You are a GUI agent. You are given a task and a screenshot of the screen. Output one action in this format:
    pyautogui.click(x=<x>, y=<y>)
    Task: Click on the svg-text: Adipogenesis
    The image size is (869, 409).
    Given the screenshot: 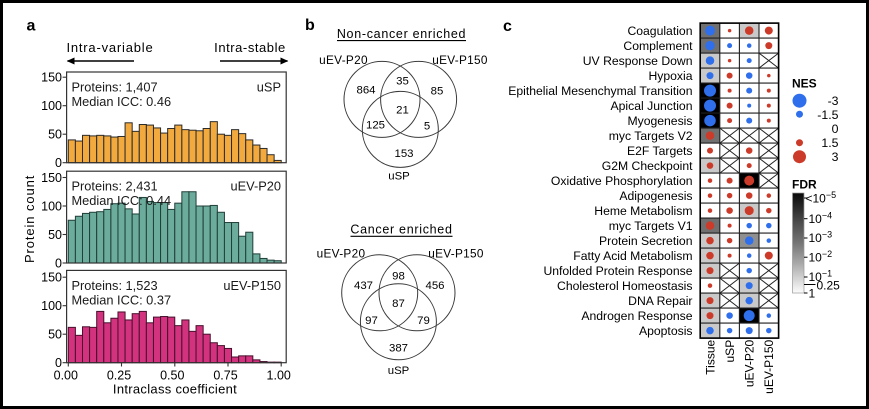 What is the action you would take?
    pyautogui.click(x=655, y=196)
    